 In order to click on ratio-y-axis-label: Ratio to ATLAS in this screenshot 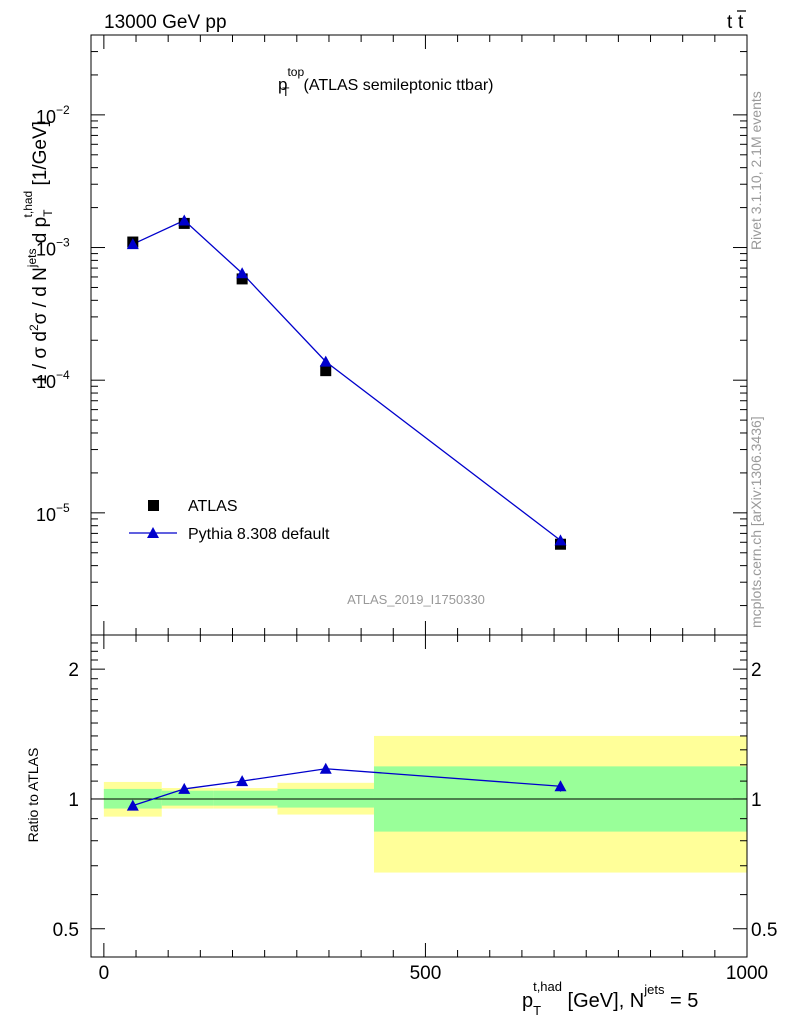, I will do `click(33, 795)`.